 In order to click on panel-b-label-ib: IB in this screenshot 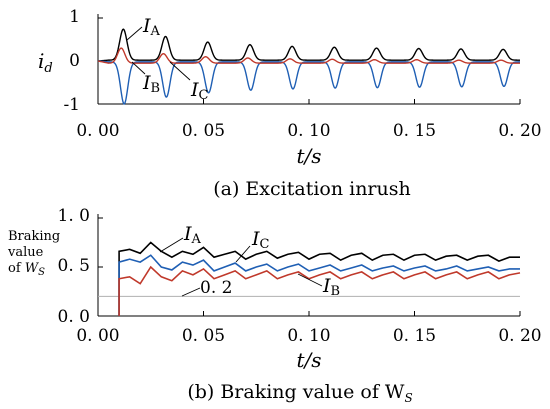, I will do `click(331, 287)`.